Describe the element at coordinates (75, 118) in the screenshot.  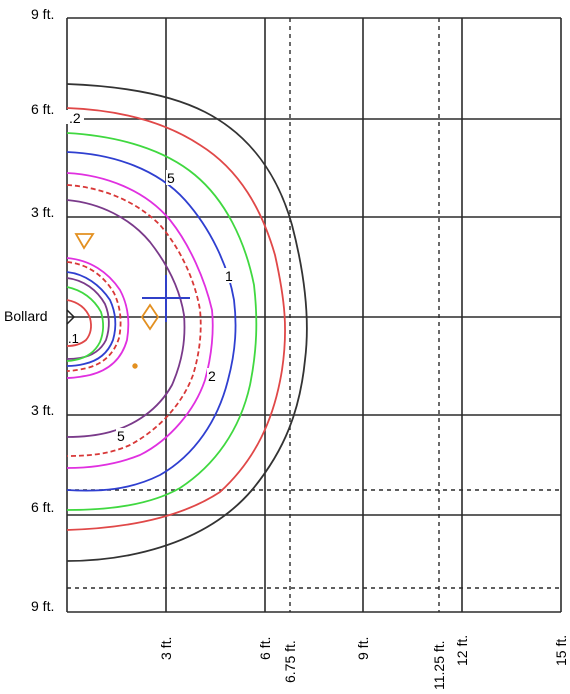
I see `contour-label-0-2: .2` at that location.